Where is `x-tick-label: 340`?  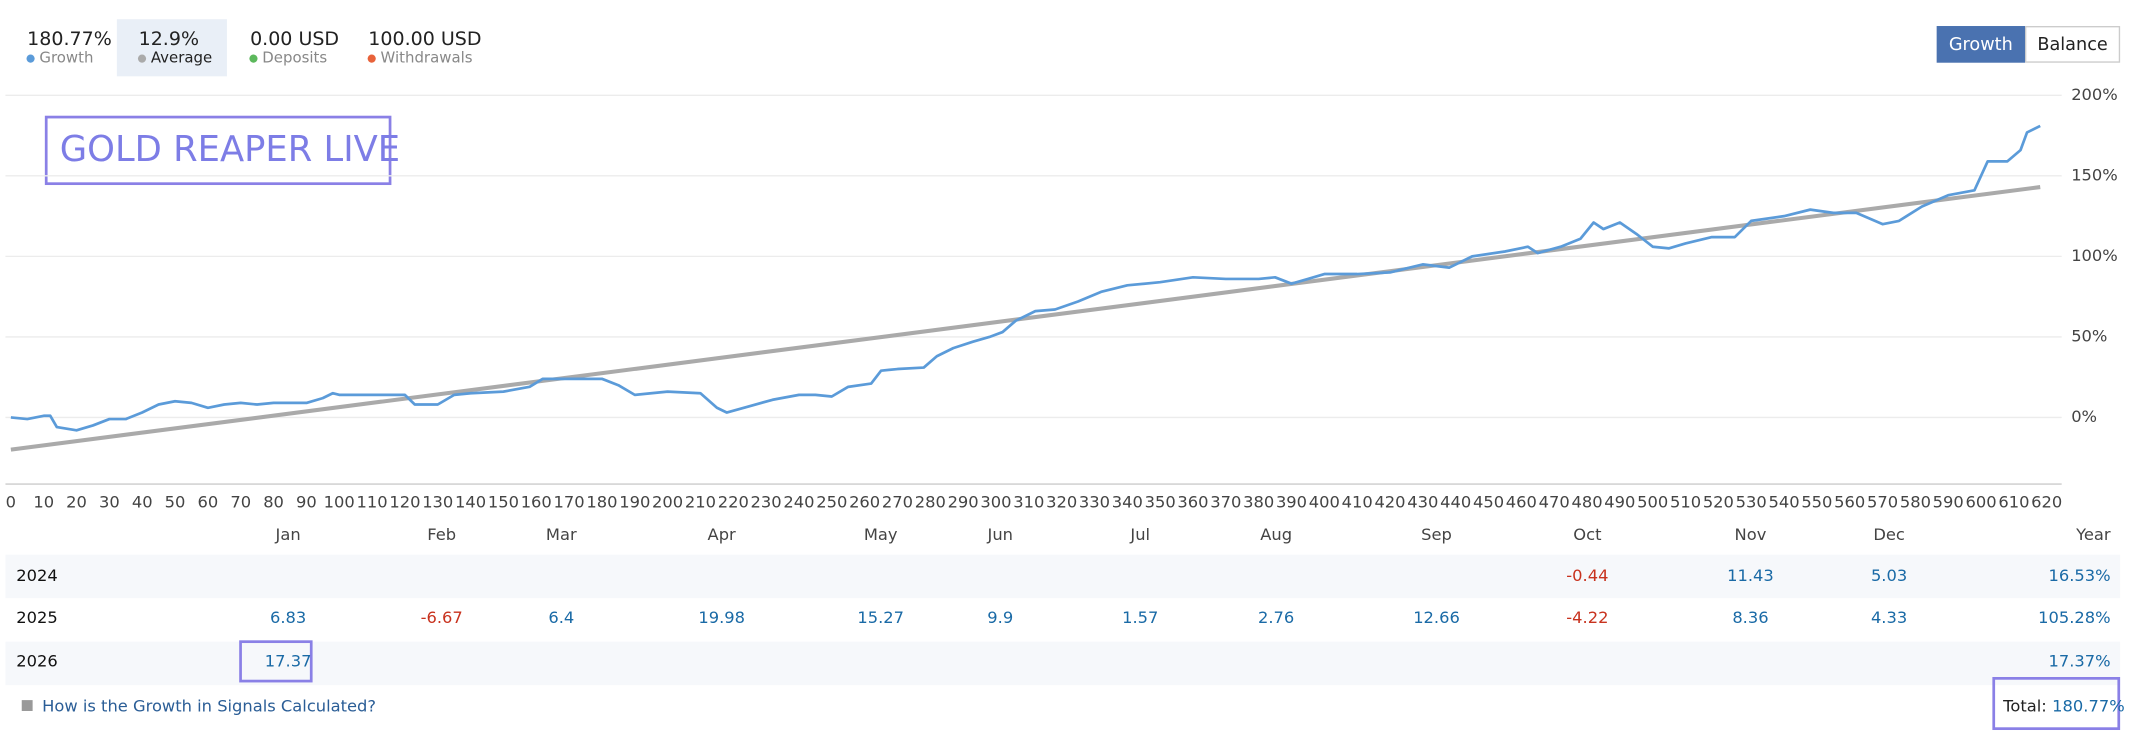 x-tick-label: 340 is located at coordinates (1127, 502).